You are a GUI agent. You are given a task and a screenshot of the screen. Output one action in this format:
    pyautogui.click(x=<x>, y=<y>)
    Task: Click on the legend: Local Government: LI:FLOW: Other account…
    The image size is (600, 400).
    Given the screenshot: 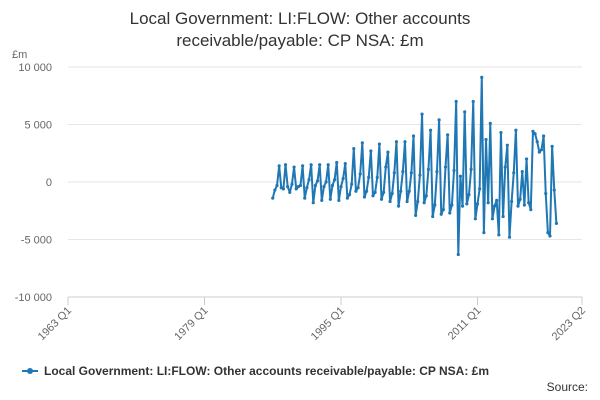 What is the action you would take?
    pyautogui.click(x=255, y=371)
    